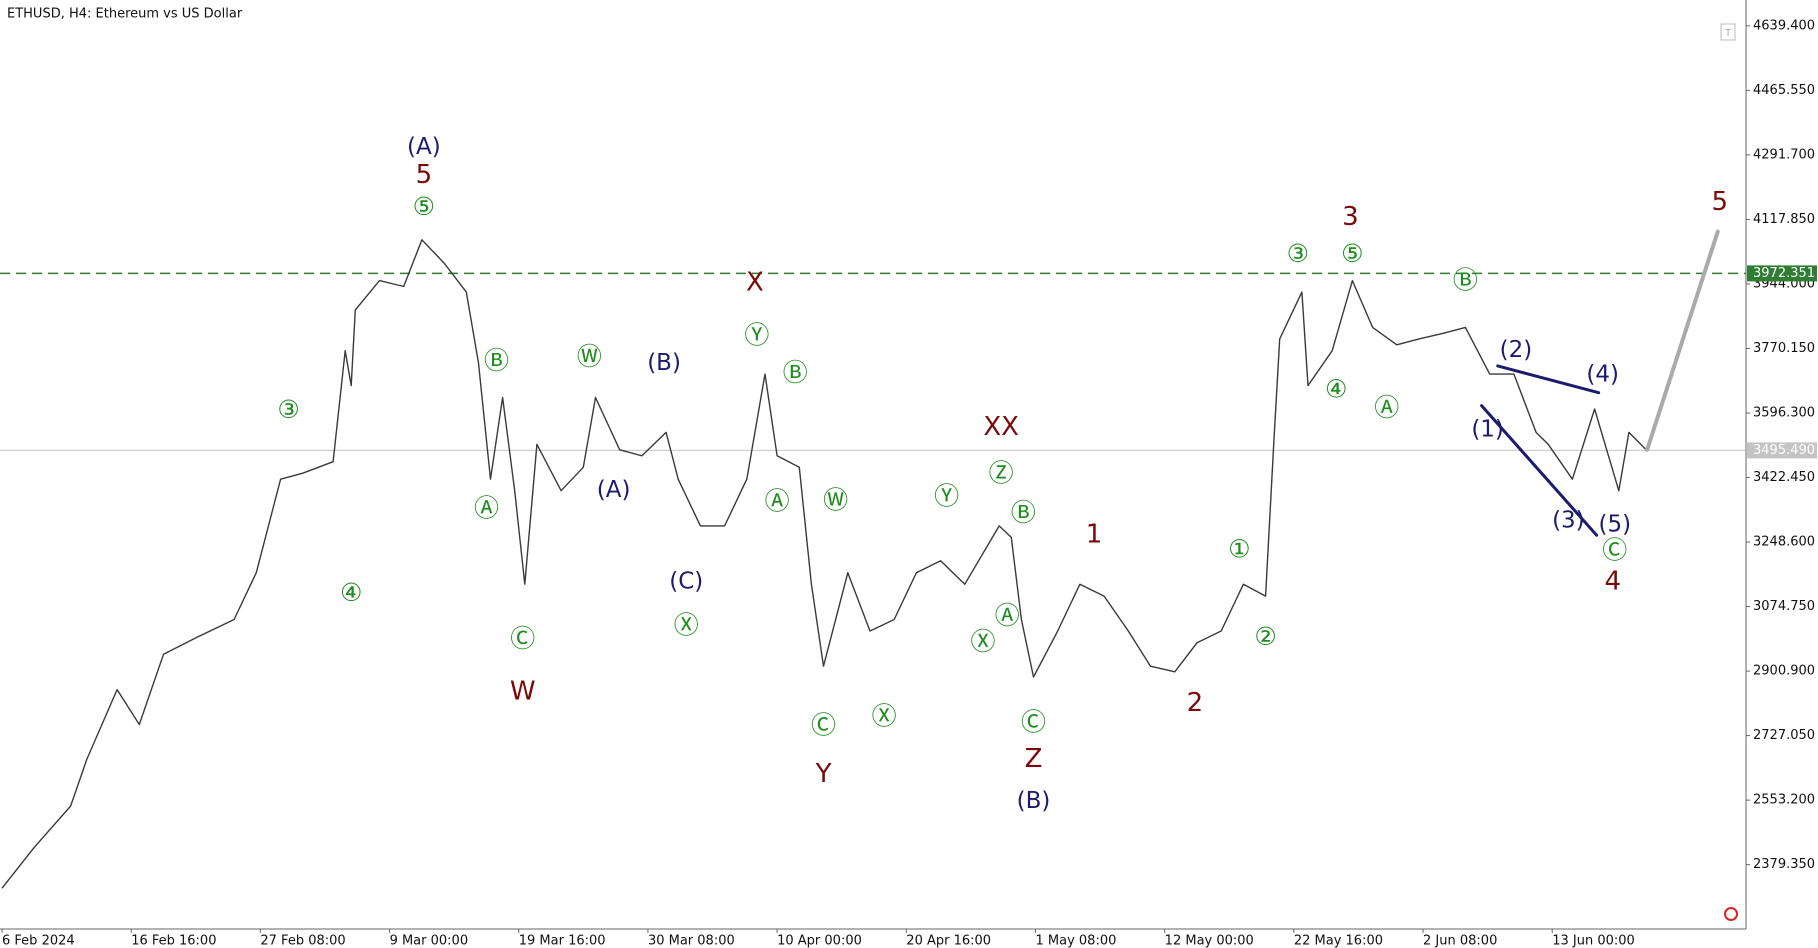 This screenshot has height=948, width=1818. Describe the element at coordinates (948, 941) in the screenshot. I see `x-tick-label: 20 Apr 16:00` at that location.